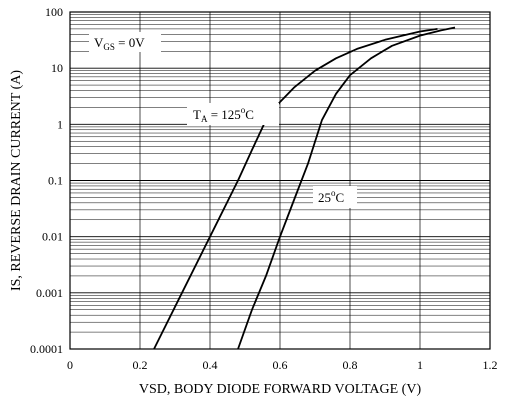 Image resolution: width=509 pixels, height=402 pixels. I want to click on y-tick-label: 100, so click(54, 12).